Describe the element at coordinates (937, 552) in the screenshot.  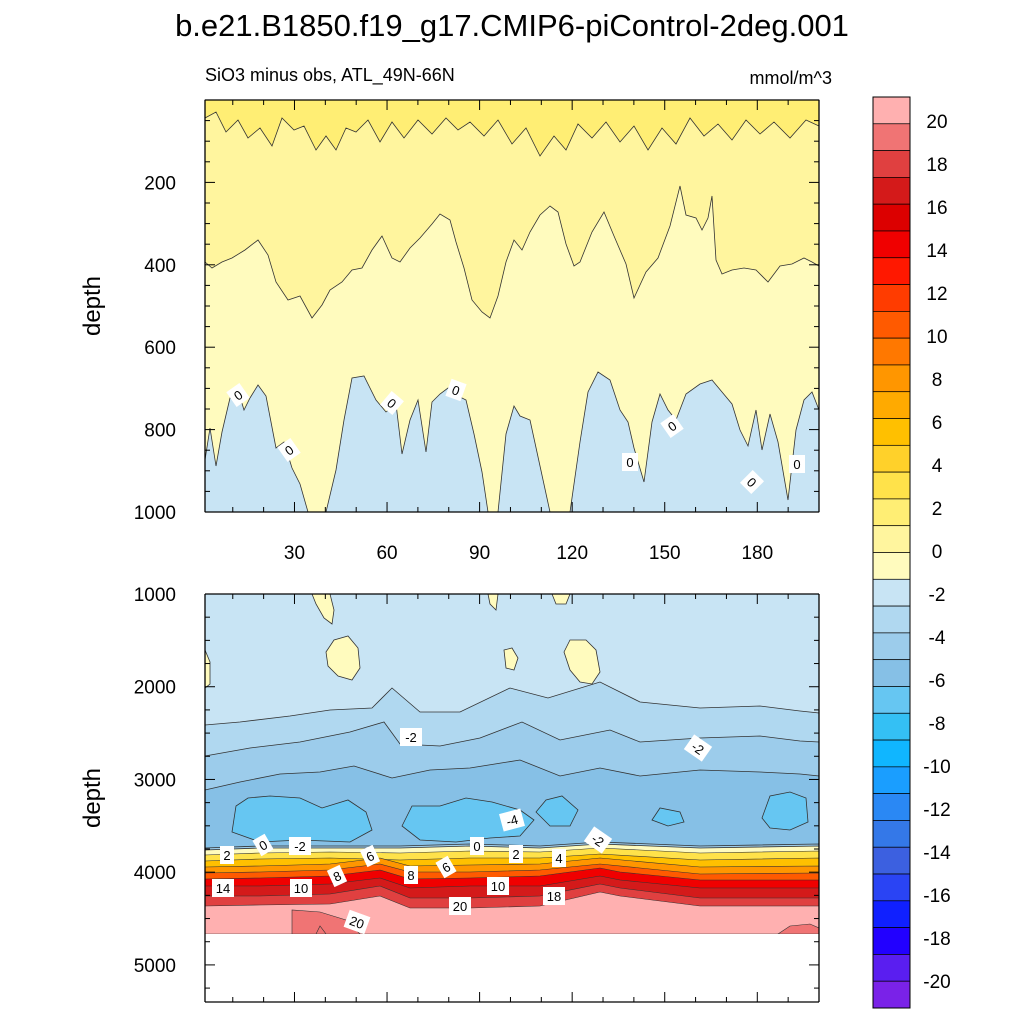
I see `colorbar-label: 0` at that location.